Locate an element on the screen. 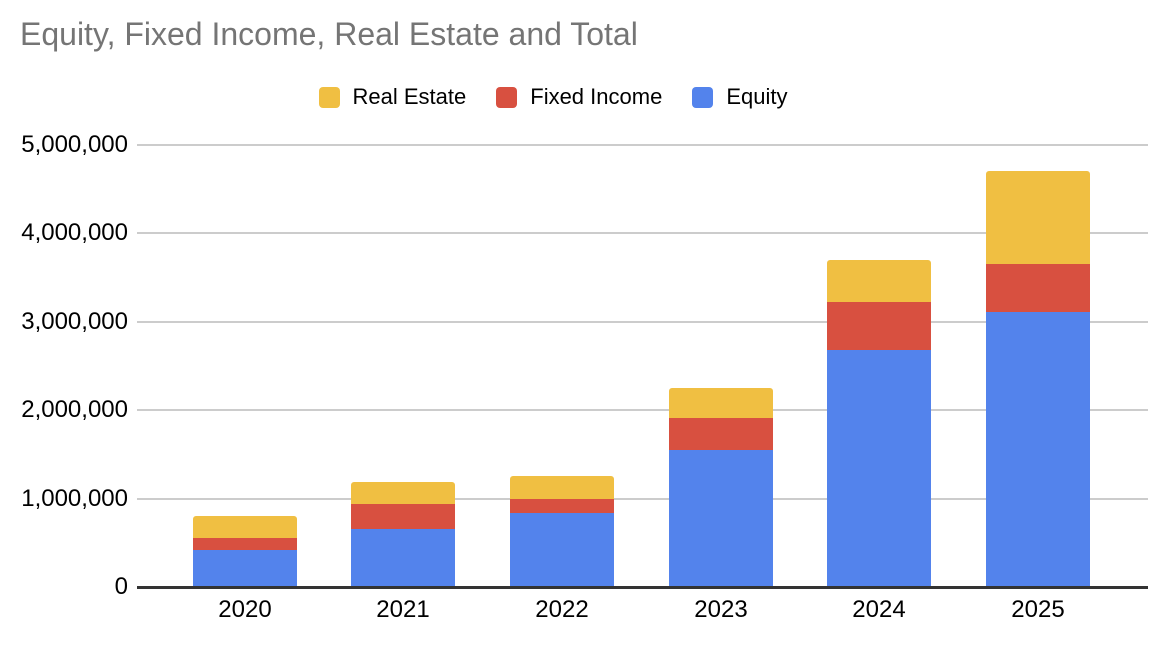 The height and width of the screenshot is (654, 1150). legend: Real Estate Fixed Income Equity is located at coordinates (553, 97).